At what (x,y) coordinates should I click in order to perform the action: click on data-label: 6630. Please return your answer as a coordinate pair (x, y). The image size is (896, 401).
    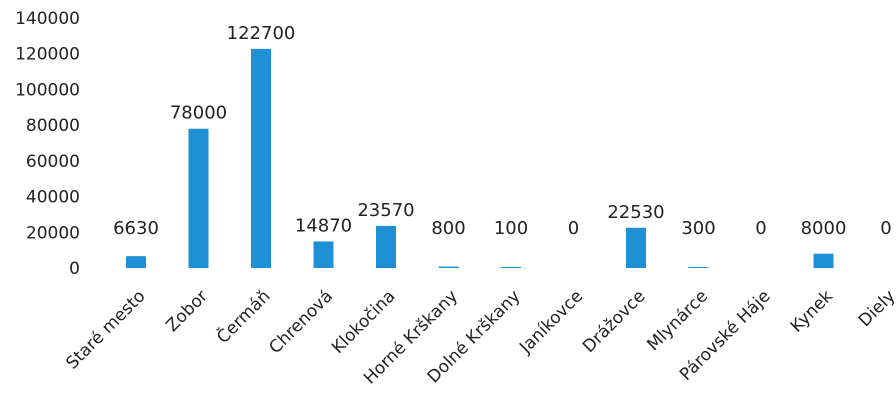
    Looking at the image, I should click on (136, 228).